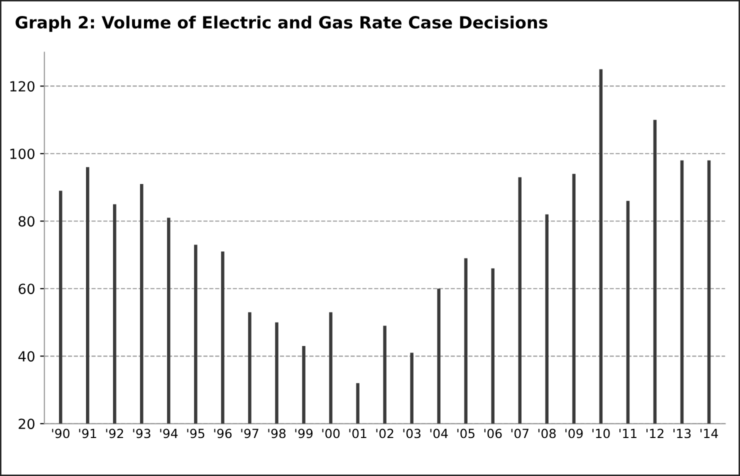 The image size is (740, 476). I want to click on x-tick-label: '95, so click(195, 433).